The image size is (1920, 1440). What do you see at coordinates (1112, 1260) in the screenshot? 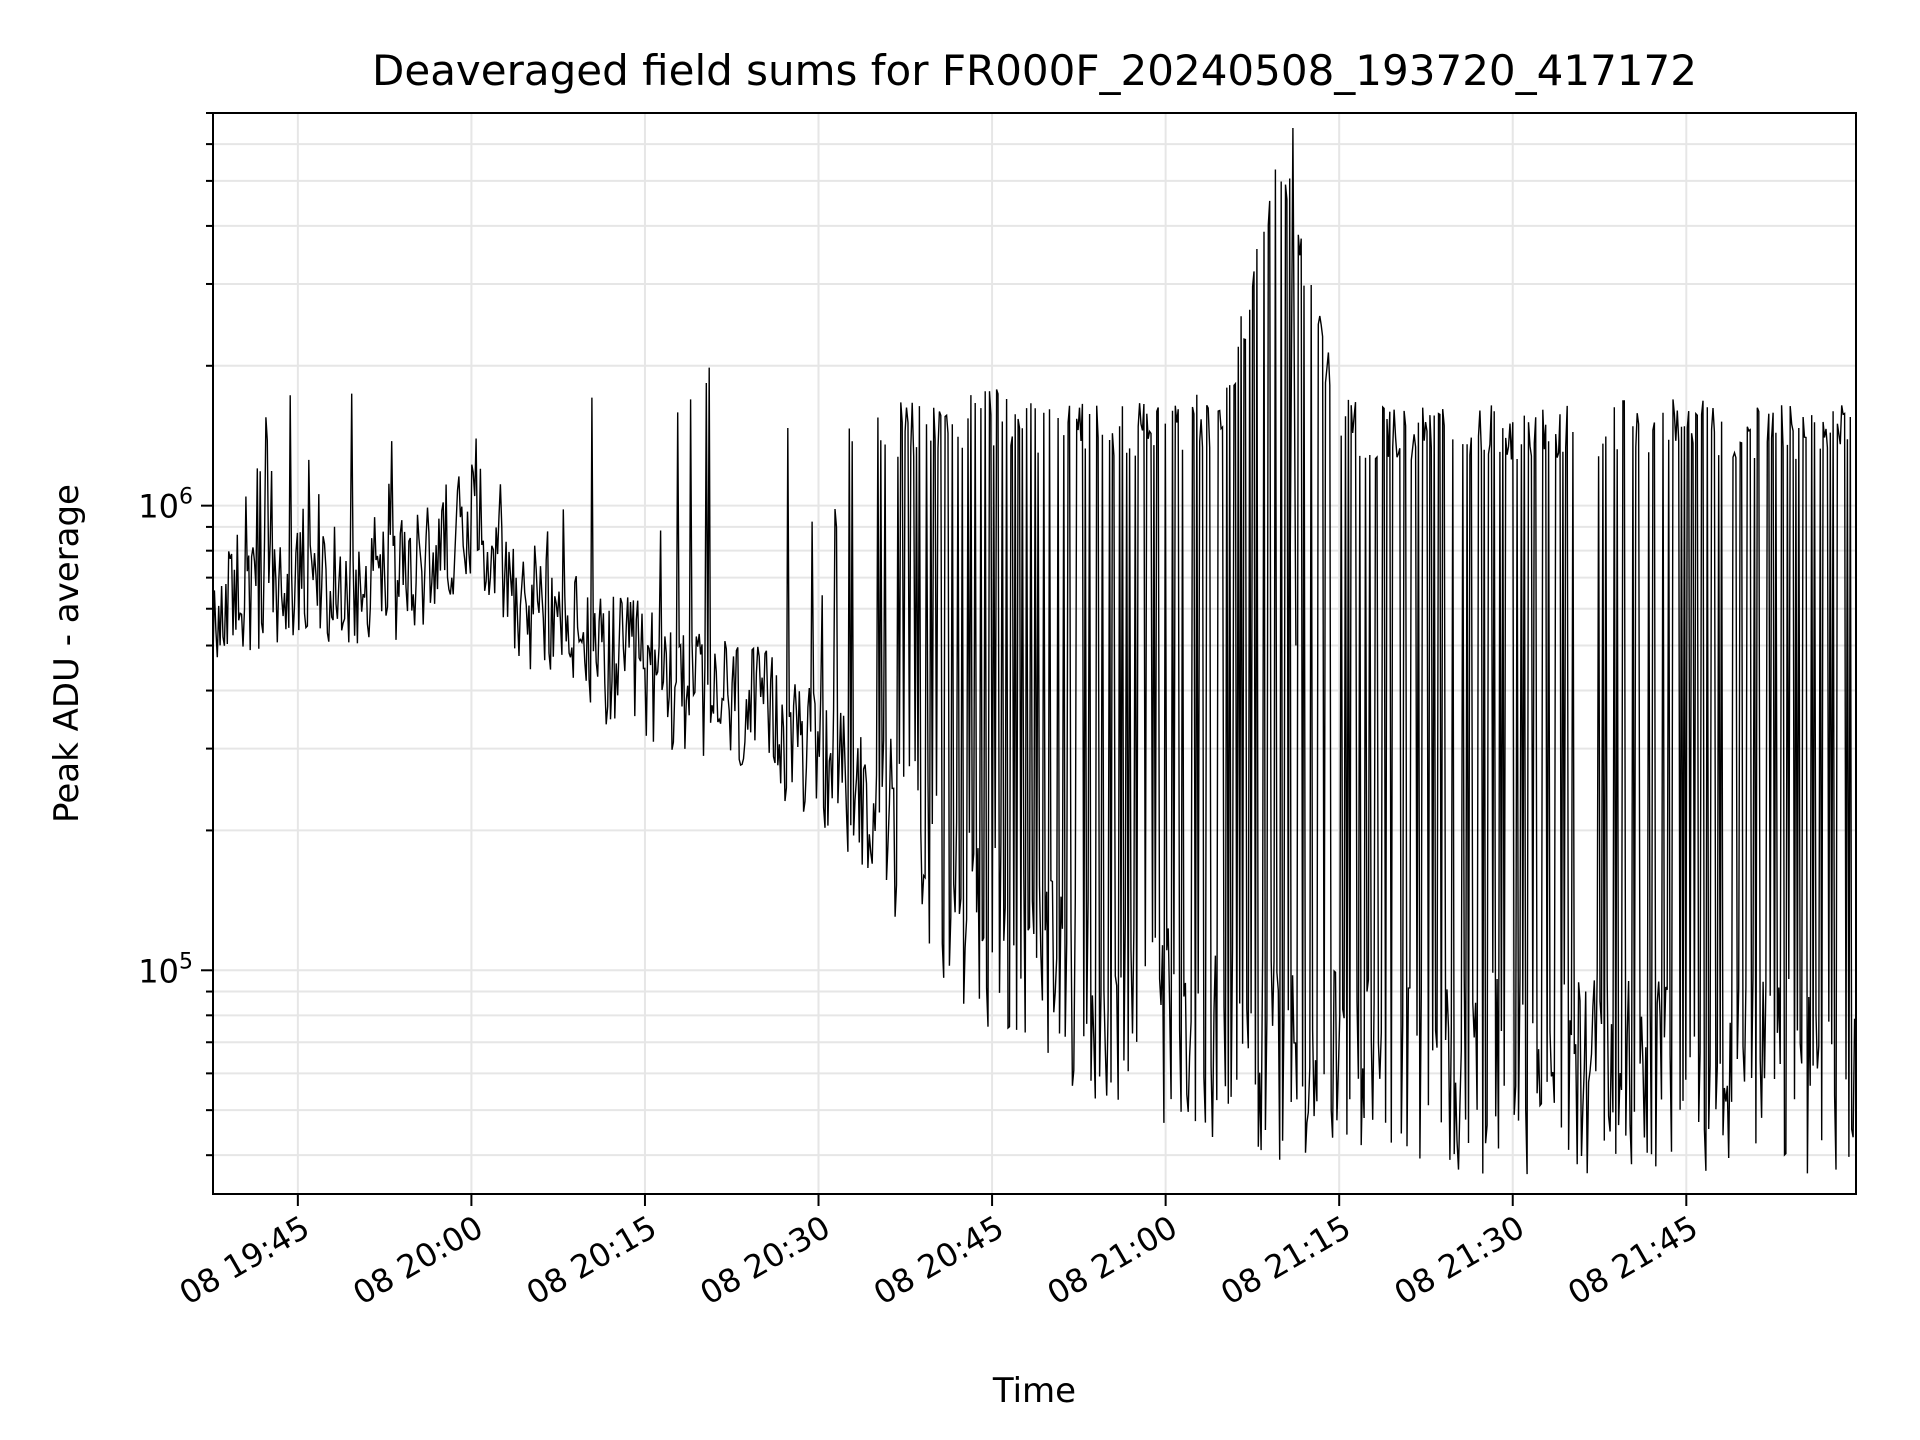
I see `x-tick-label: 08 21:00` at bounding box center [1112, 1260].